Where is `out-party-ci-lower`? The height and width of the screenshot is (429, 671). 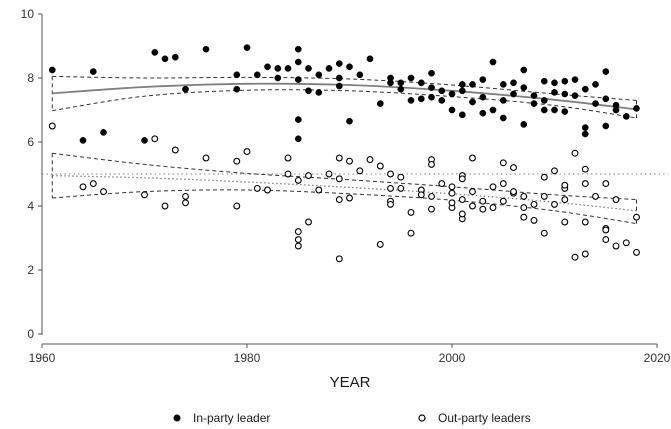 out-party-ci-lower is located at coordinates (344, 207).